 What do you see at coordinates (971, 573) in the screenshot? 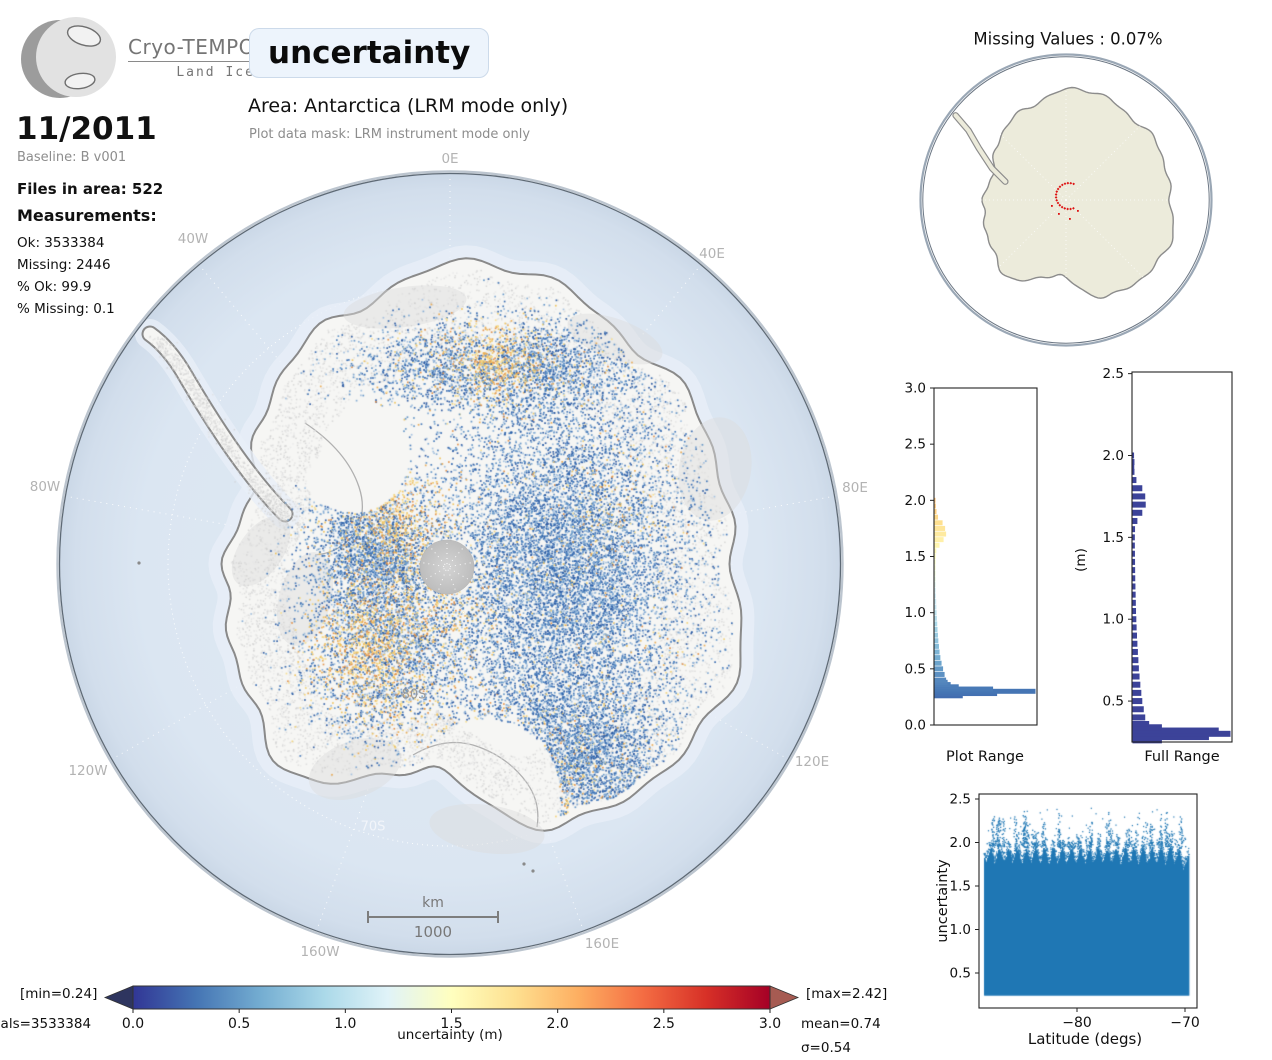
I see `hist-plot-range: 0.0 0.5 1.0 1.5 2.0 2.5 3.0 Plot Range` at bounding box center [971, 573].